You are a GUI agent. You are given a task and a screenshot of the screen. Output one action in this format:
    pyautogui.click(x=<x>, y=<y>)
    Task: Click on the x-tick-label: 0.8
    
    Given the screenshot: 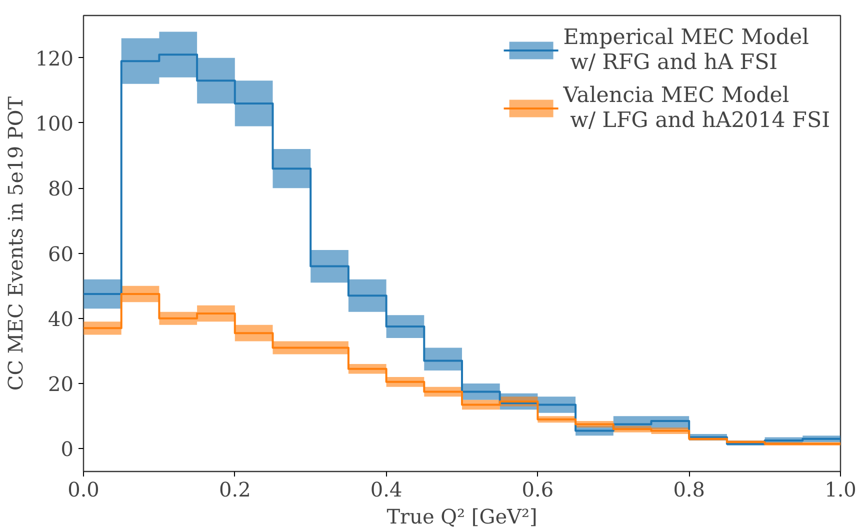 What is the action you would take?
    pyautogui.click(x=689, y=490)
    